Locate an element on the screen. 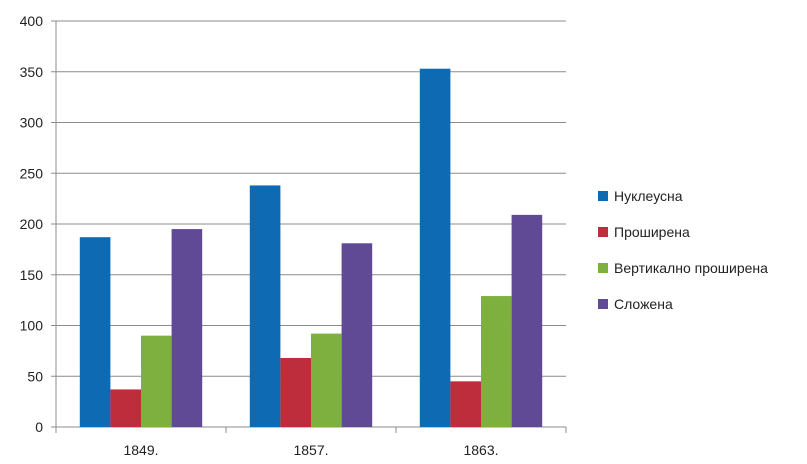 This screenshot has width=807, height=464. legend-item-vertikalno-proshirena: Вертикално проширена is located at coordinates (702, 268).